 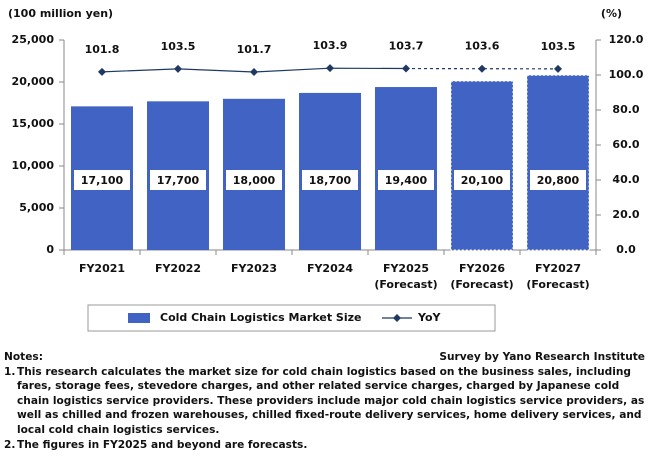 I want to click on line-value-label: 101.7, so click(x=254, y=49).